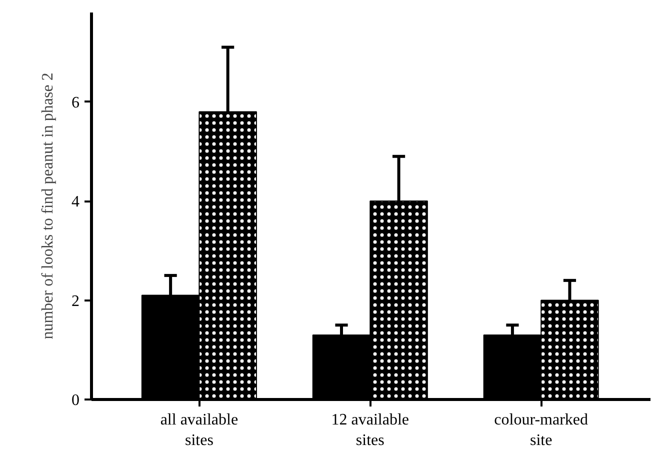  What do you see at coordinates (199, 430) in the screenshot?
I see `x-tick-label: all available sites` at bounding box center [199, 430].